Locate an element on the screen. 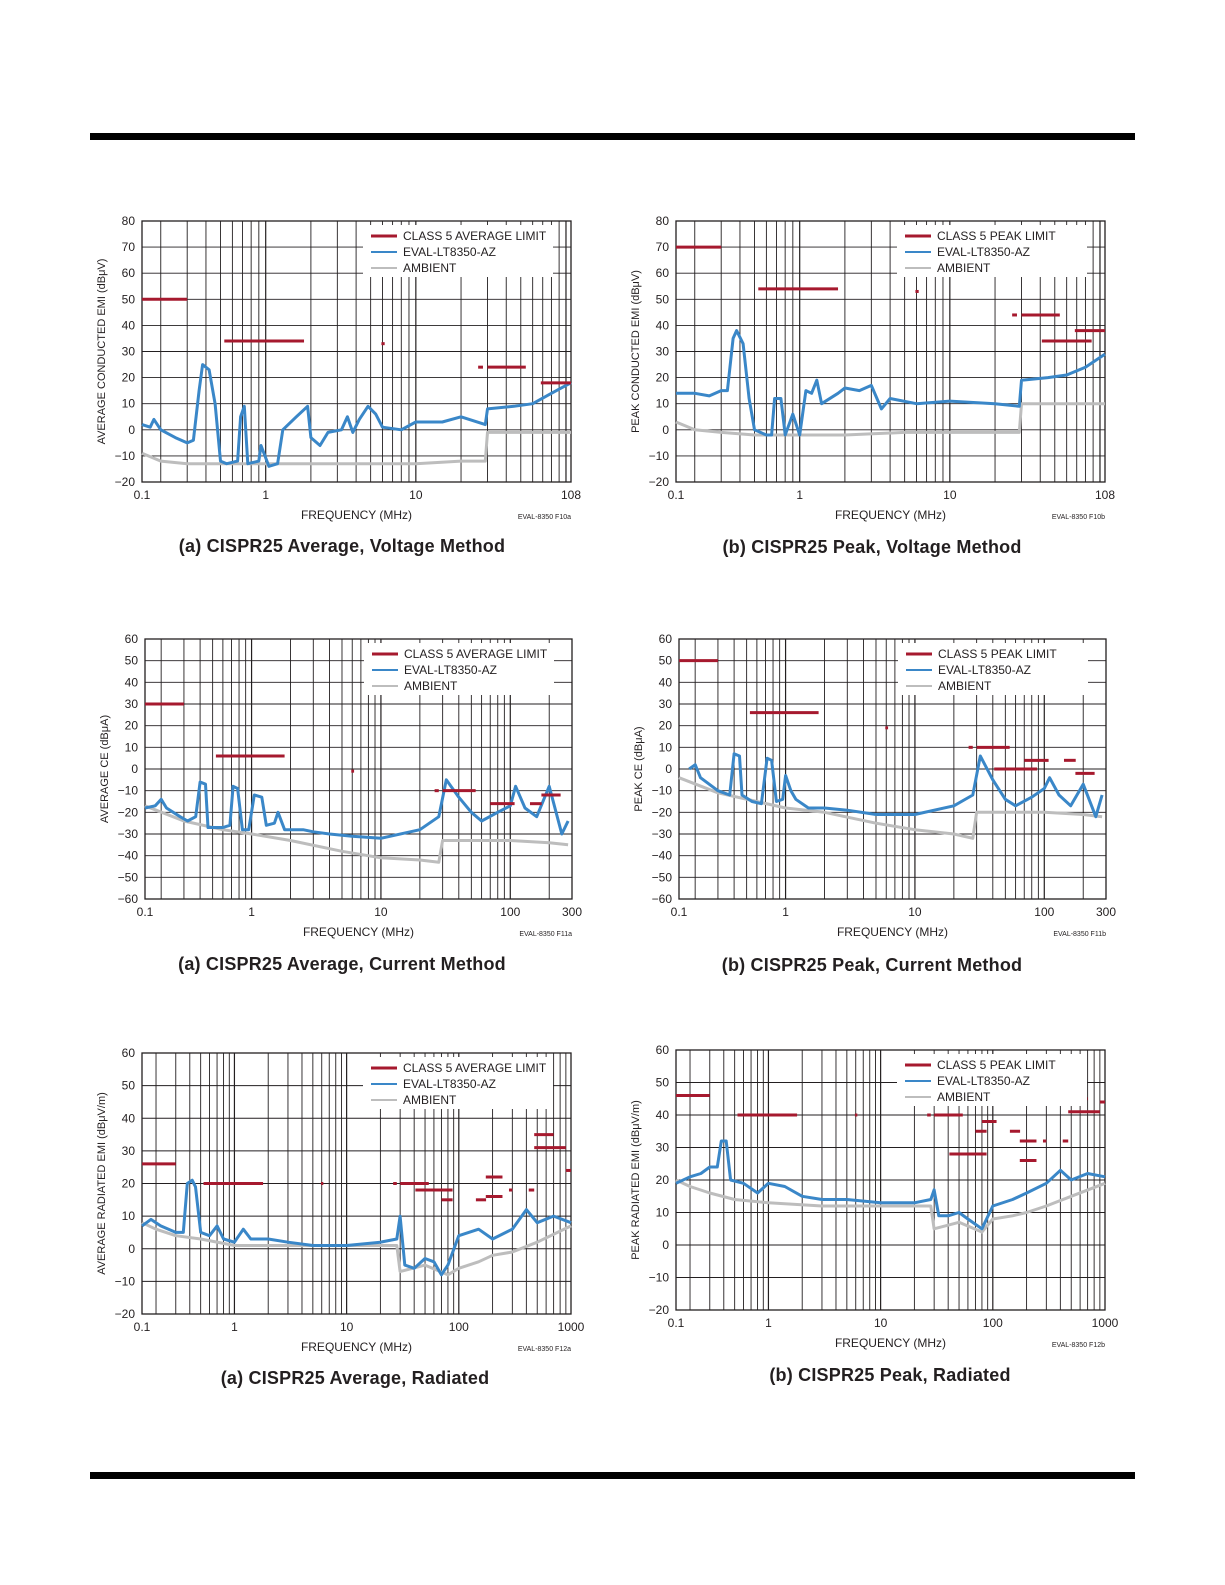  y-tick-label: 80 is located at coordinates (129, 221).